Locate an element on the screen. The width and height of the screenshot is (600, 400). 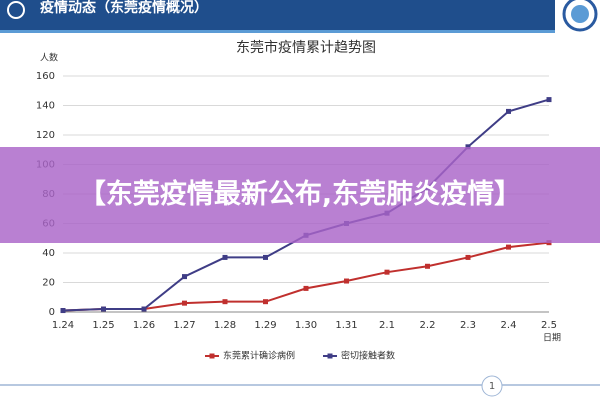
banner-text: 【东莞疫情最新公布,东莞肺炎疫情】 is located at coordinates (300, 194).